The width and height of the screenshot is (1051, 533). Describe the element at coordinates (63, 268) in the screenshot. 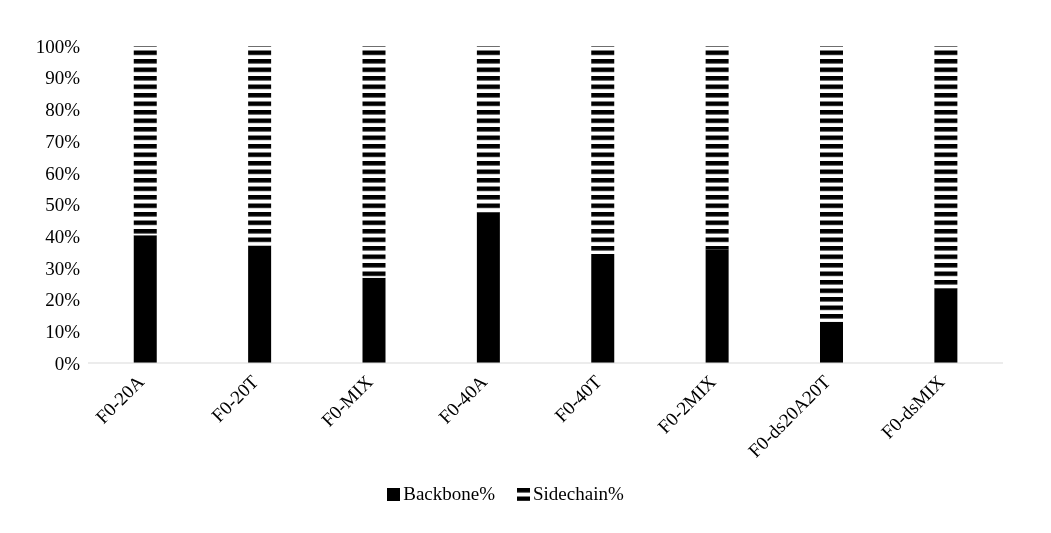

I see `y-tick-label: 30%` at that location.